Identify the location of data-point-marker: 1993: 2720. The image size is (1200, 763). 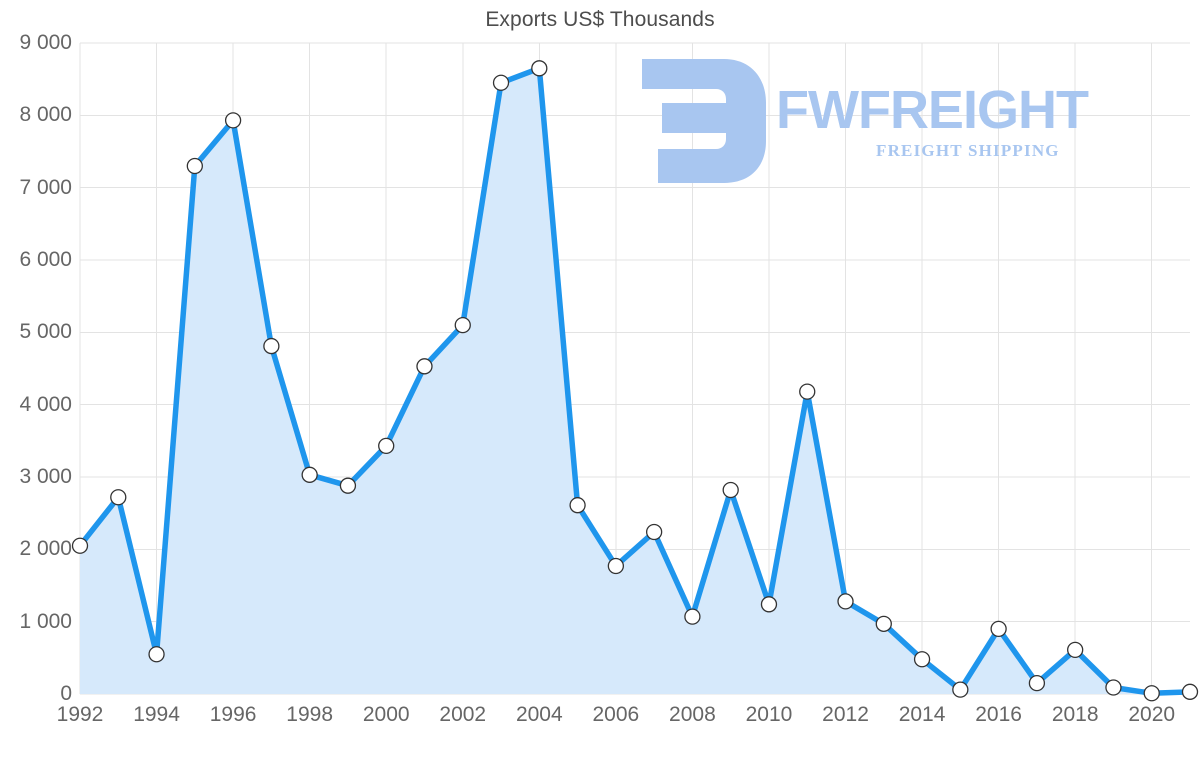
(118, 497).